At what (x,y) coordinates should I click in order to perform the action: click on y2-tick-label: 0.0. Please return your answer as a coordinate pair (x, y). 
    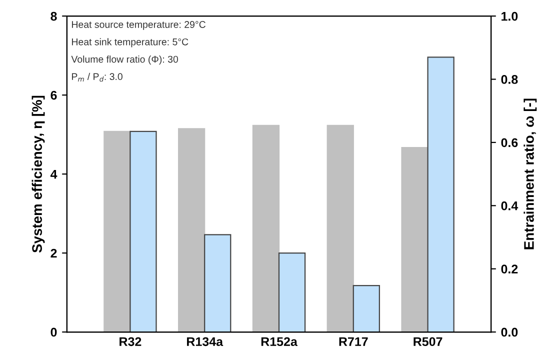
    Looking at the image, I should click on (509, 332).